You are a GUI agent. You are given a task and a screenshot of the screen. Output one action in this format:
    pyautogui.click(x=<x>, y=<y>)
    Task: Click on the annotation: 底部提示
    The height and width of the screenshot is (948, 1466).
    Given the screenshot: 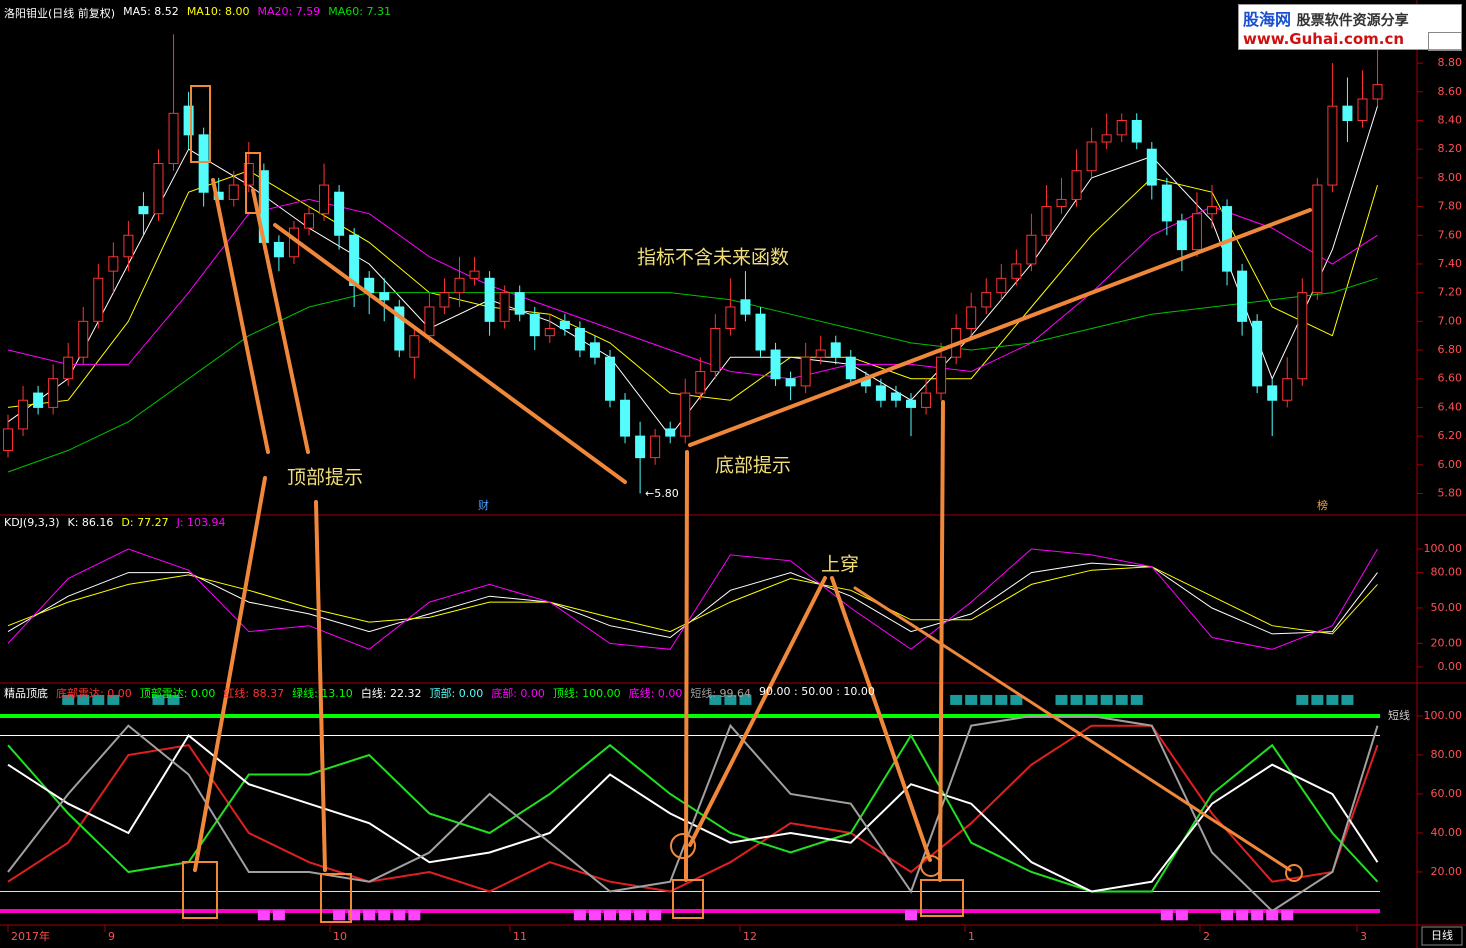 What is the action you would take?
    pyautogui.click(x=753, y=466)
    